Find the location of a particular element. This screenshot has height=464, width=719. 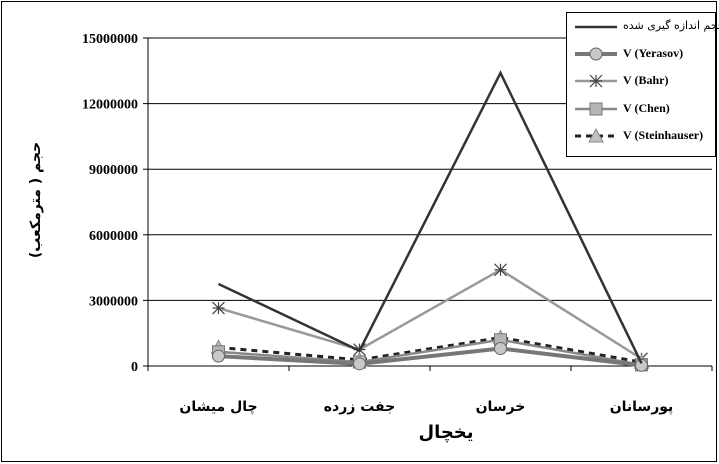

y-tick-label: 6000000 is located at coordinates (113, 236).